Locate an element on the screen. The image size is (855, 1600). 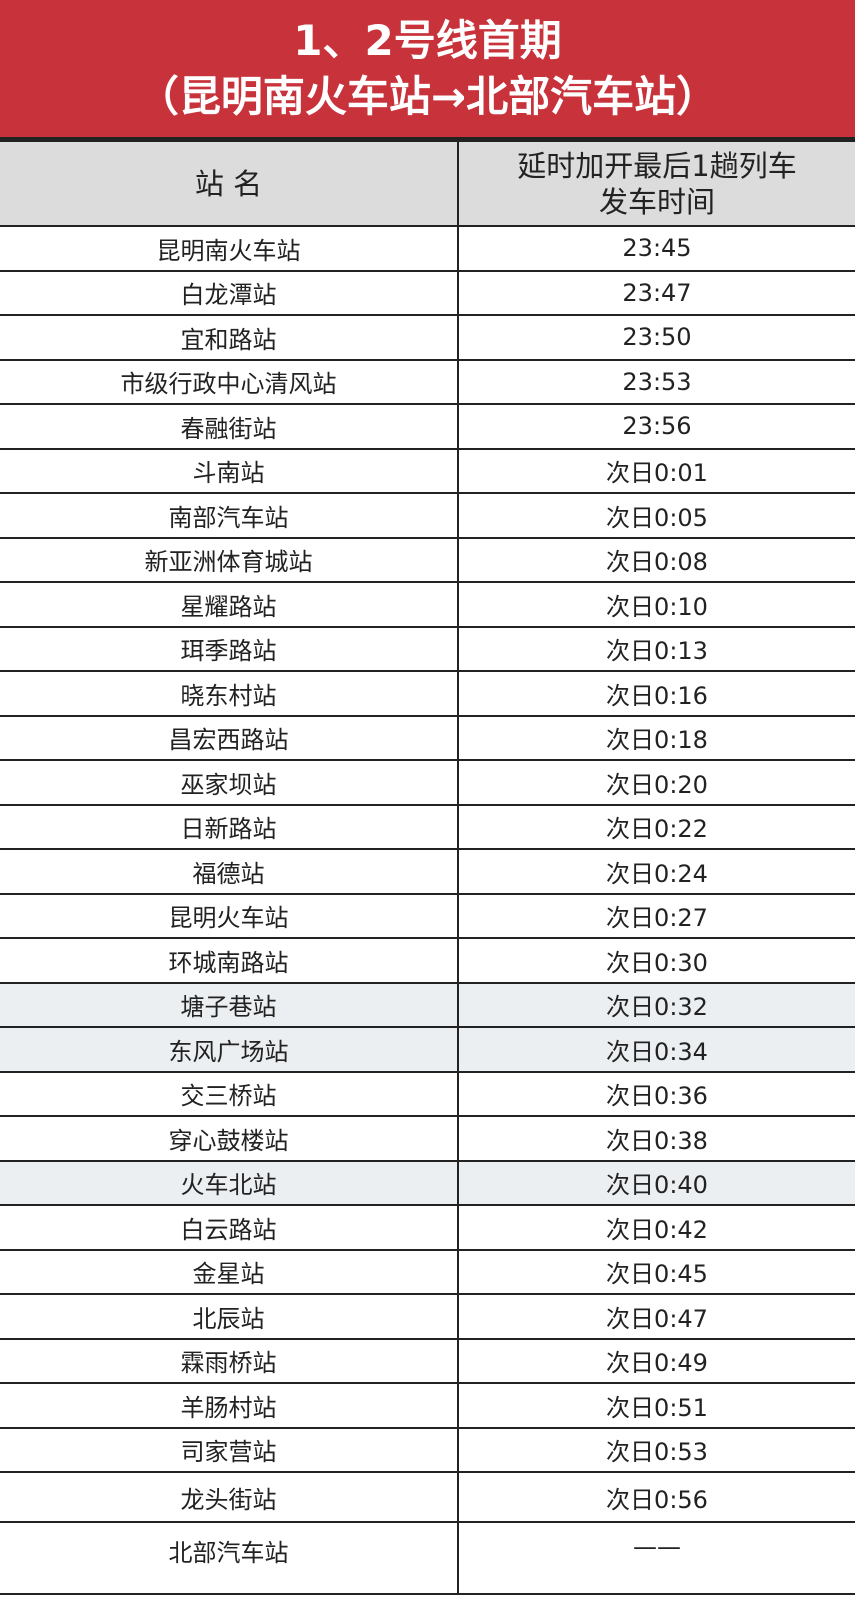
table-row: 市级行政中心清风站 23:53 is located at coordinates (427, 381).